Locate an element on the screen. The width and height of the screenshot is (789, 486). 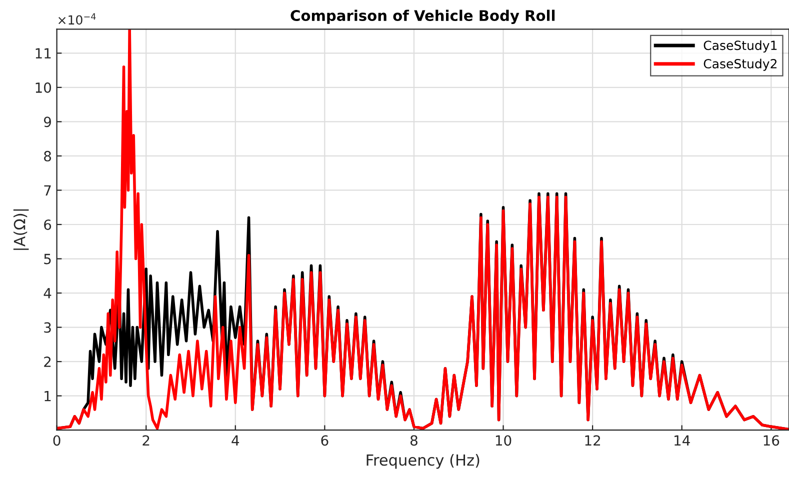
y-tick-label: 8 is located at coordinates (47, 156).